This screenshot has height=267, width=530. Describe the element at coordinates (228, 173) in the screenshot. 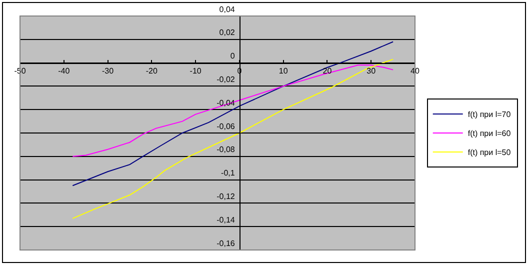

I see `y-tick-label: -0,1` at that location.